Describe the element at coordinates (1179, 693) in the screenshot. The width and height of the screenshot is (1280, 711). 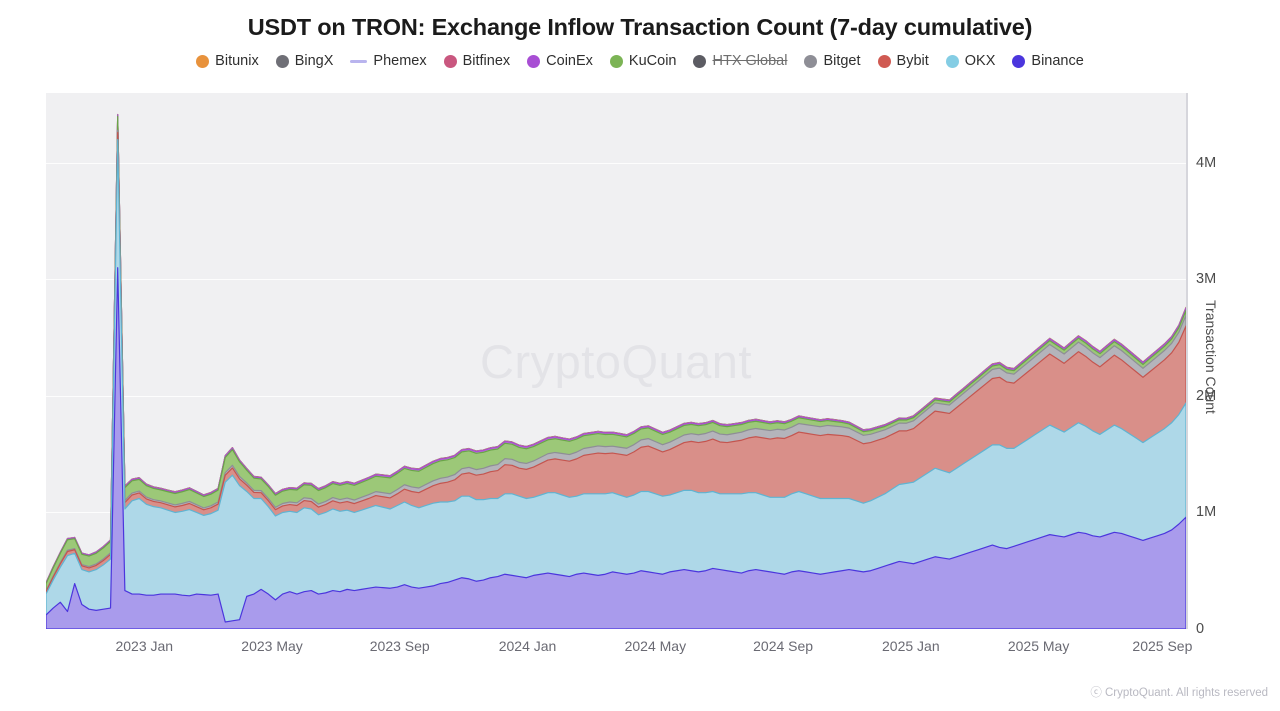
I see `copyright-credit: ⓒ CryptoQuant. All rights reserved` at that location.